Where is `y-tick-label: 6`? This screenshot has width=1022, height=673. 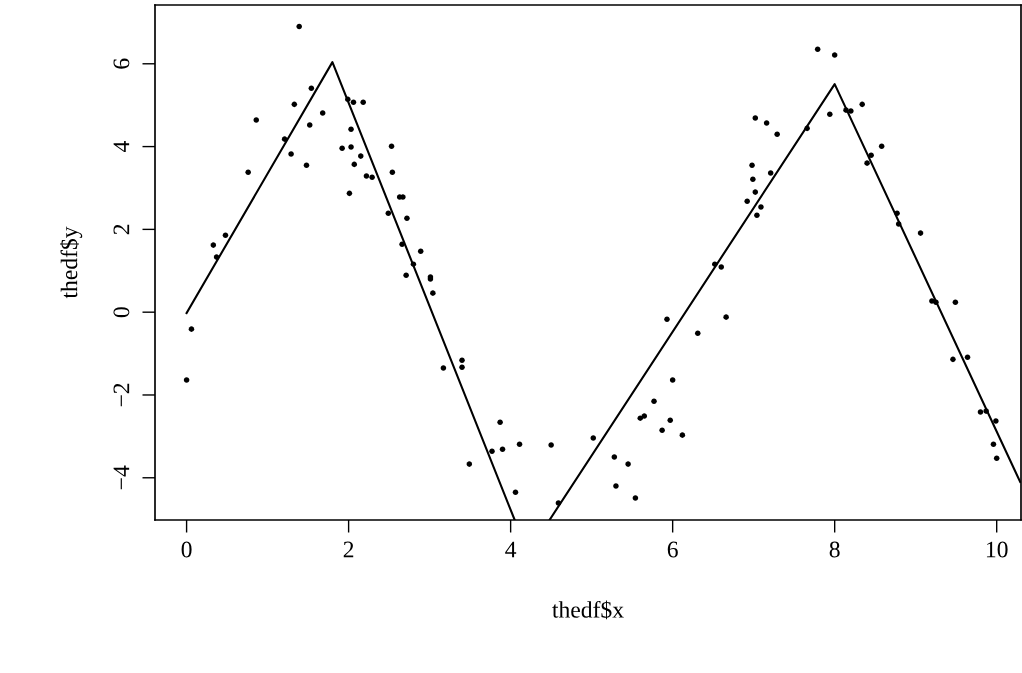
y-tick-label: 6 is located at coordinates (121, 63).